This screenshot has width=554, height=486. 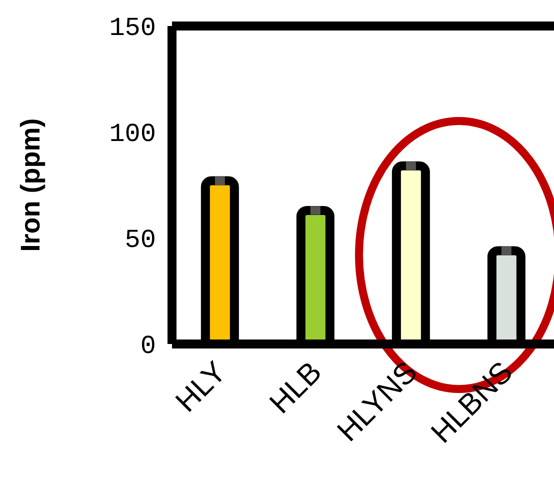 I want to click on y-axis-title: Iron (ppm), so click(x=31, y=185).